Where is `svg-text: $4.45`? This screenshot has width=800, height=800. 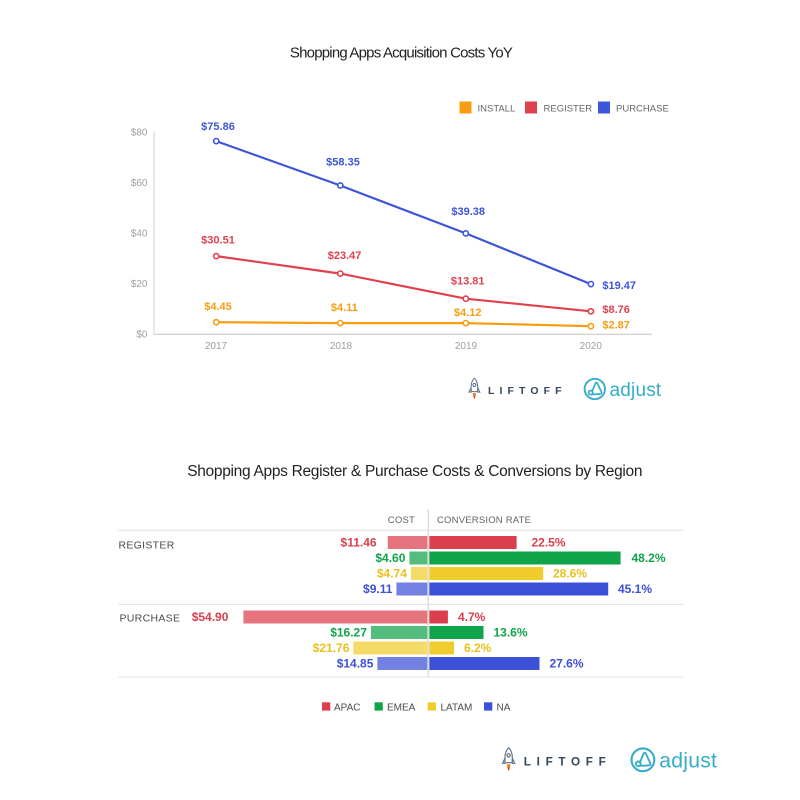 svg-text: $4.45 is located at coordinates (218, 307).